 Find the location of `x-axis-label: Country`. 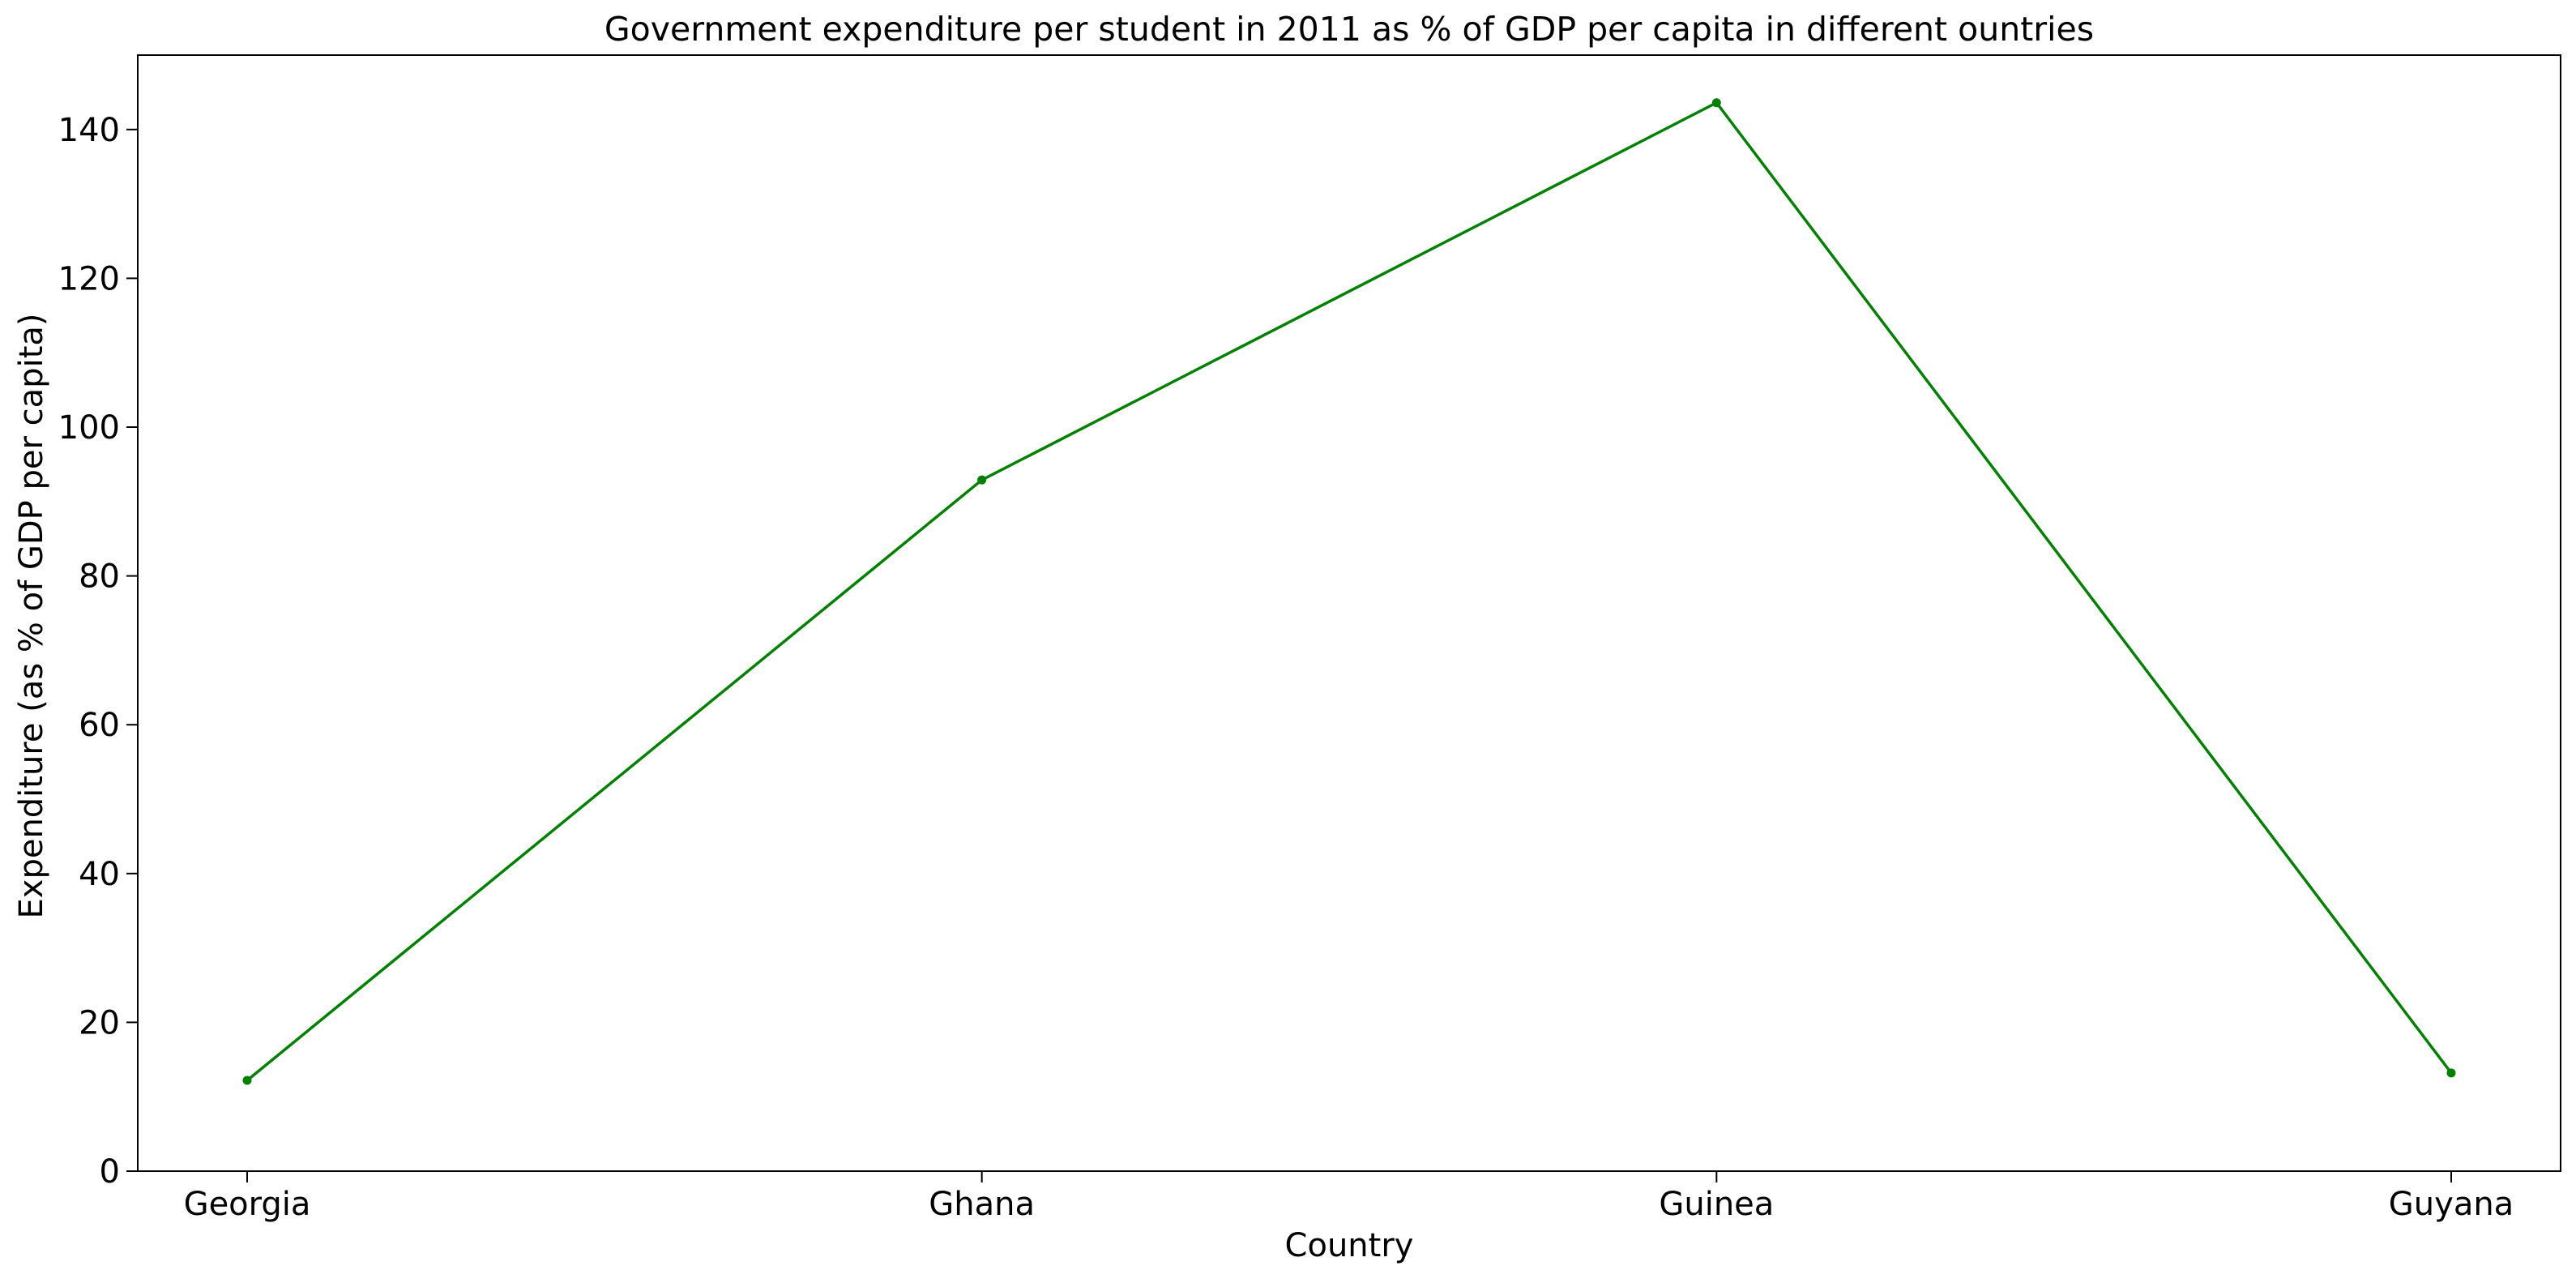

x-axis-label: Country is located at coordinates (1349, 1245).